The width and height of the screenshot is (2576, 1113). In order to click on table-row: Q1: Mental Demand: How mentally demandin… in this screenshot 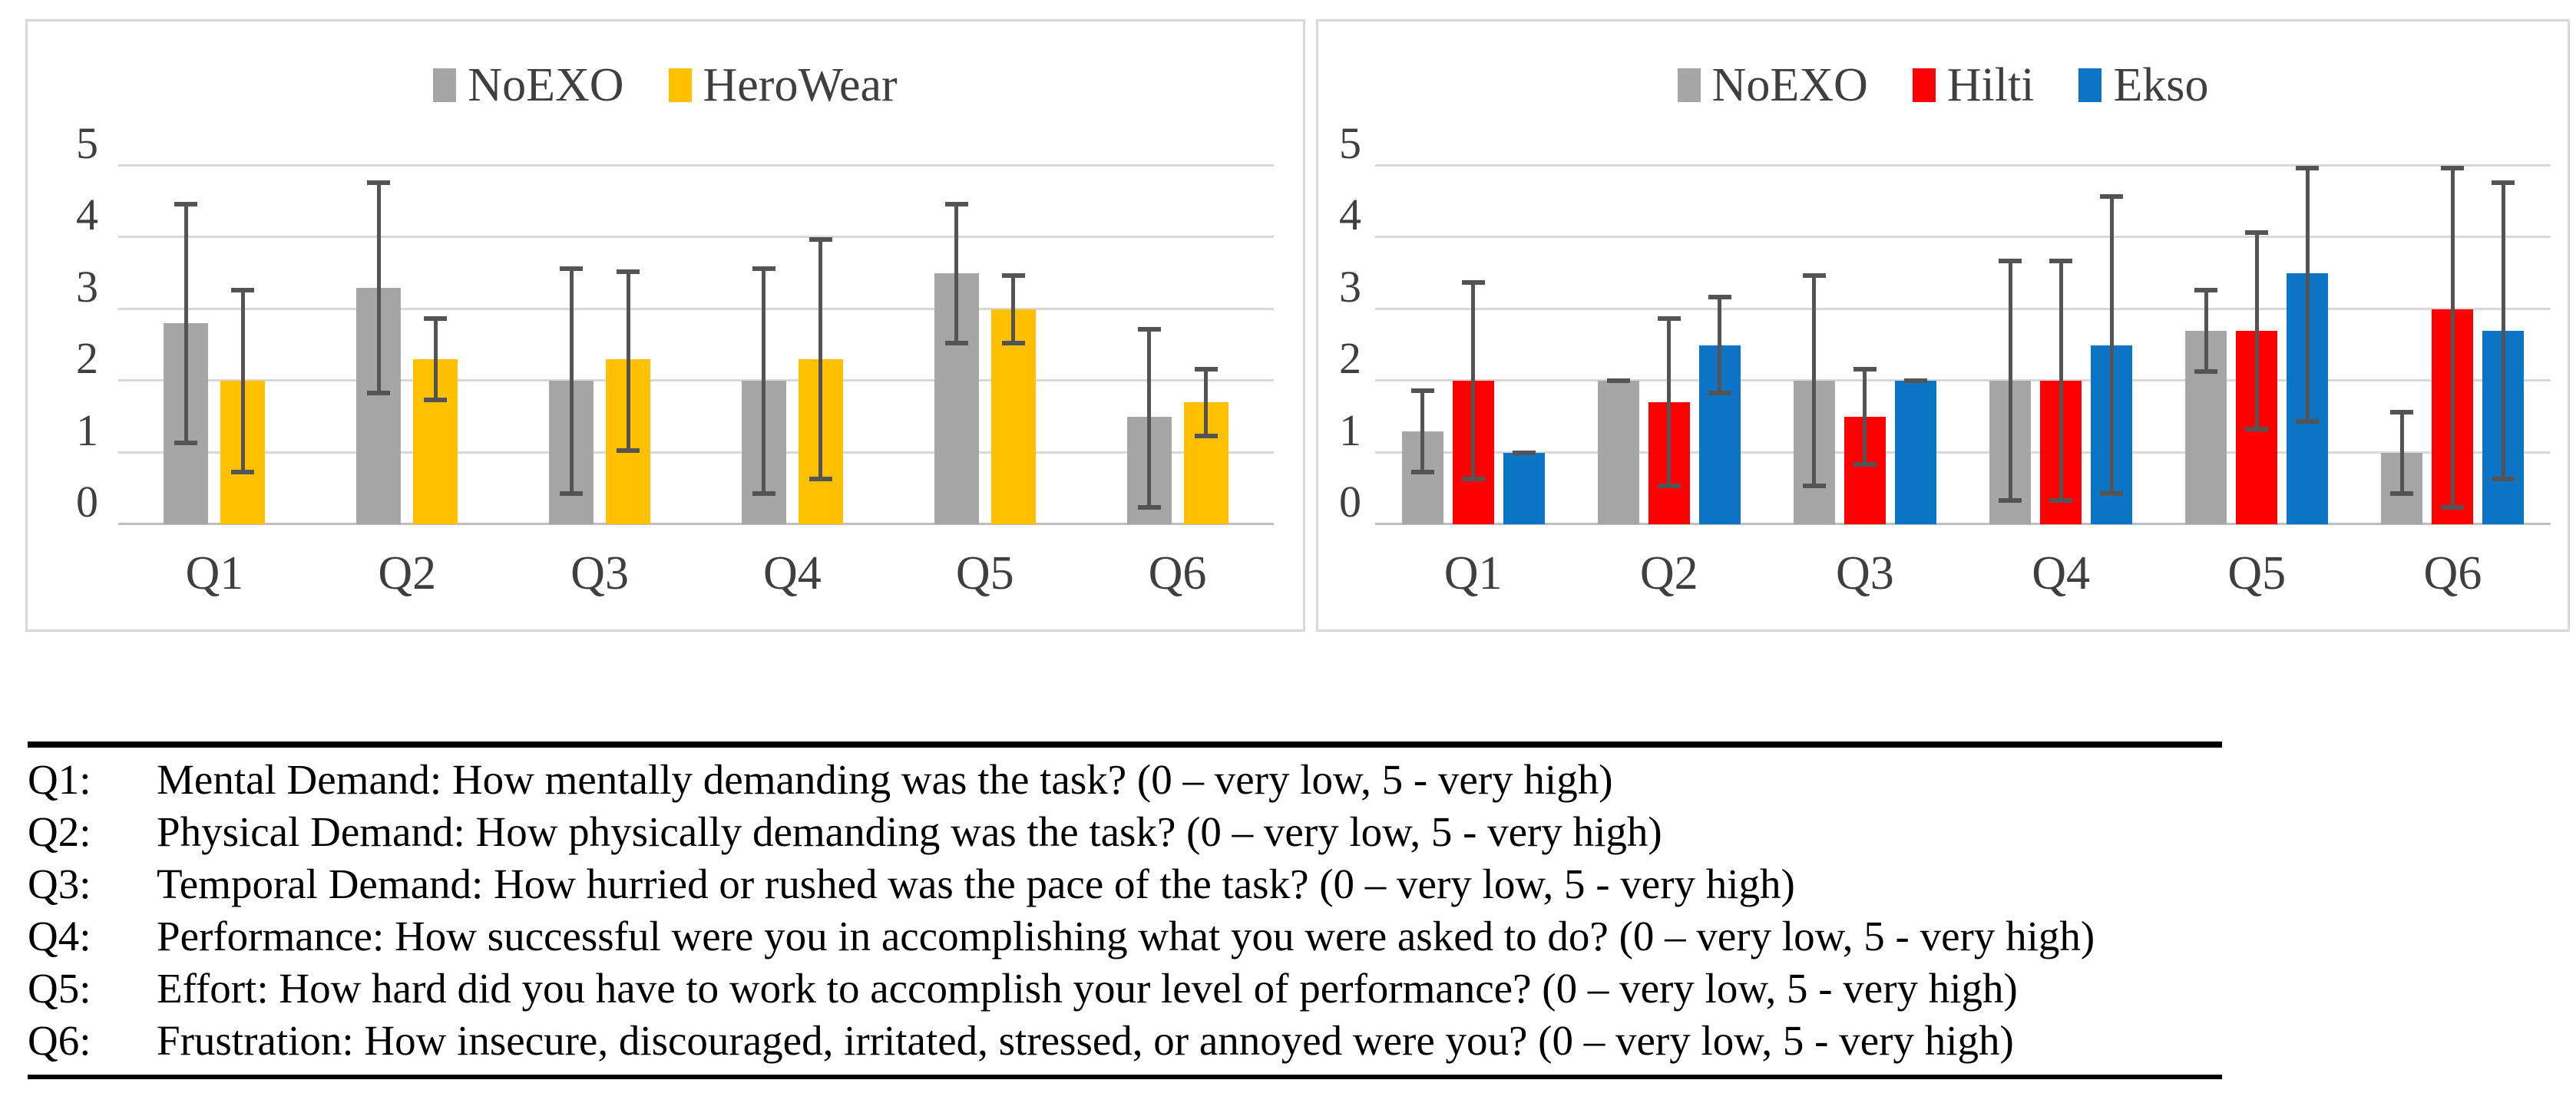, I will do `click(1125, 780)`.